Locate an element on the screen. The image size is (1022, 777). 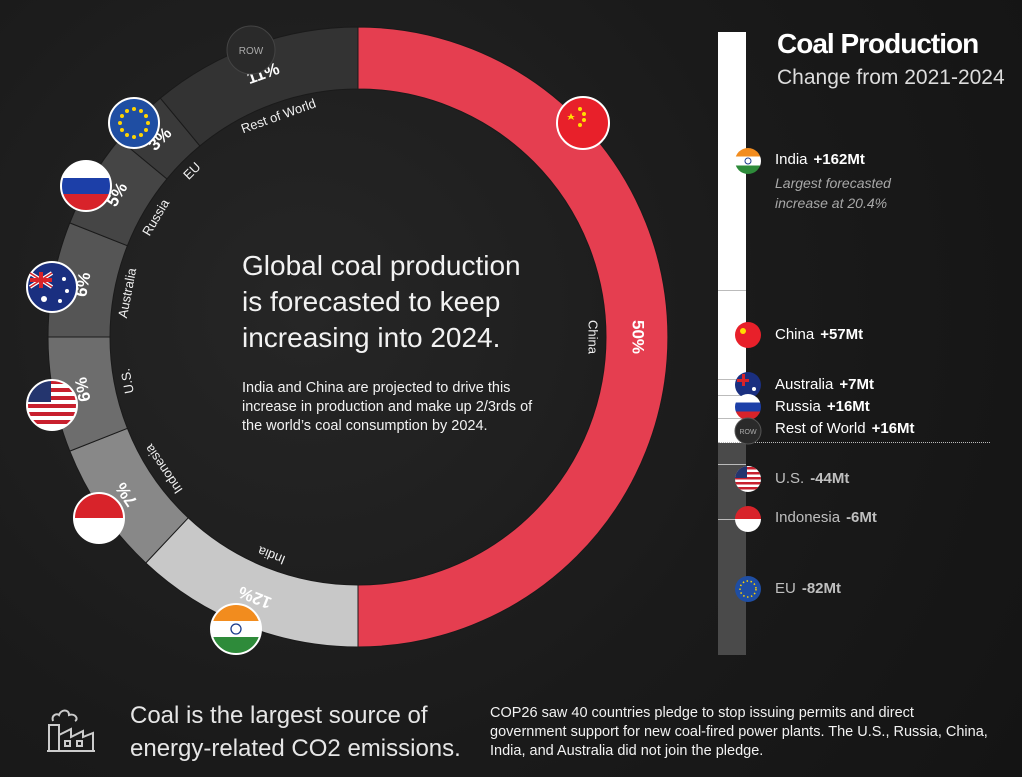
row-badge: ROW is located at coordinates (251, 50).